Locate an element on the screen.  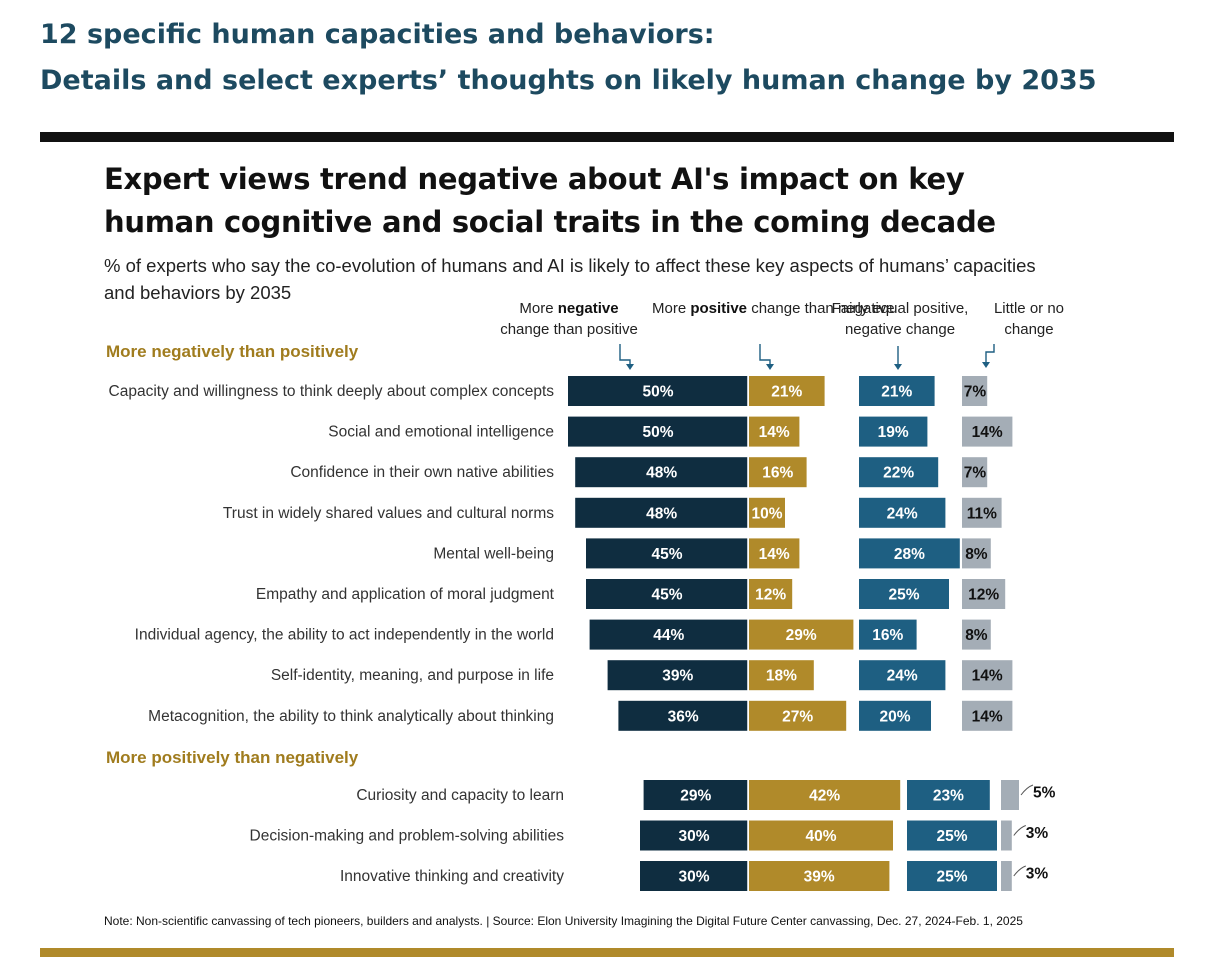
bottom-divider is located at coordinates (607, 952).